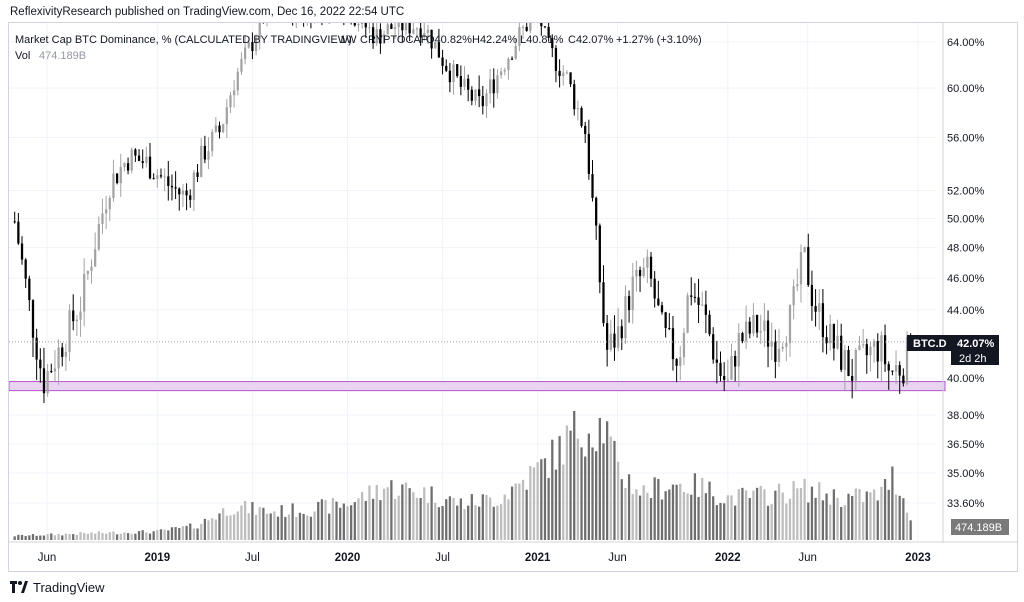 Image resolution: width=1024 pixels, height=602 pixels. I want to click on price-tick-label: 64.00%, so click(966, 43).